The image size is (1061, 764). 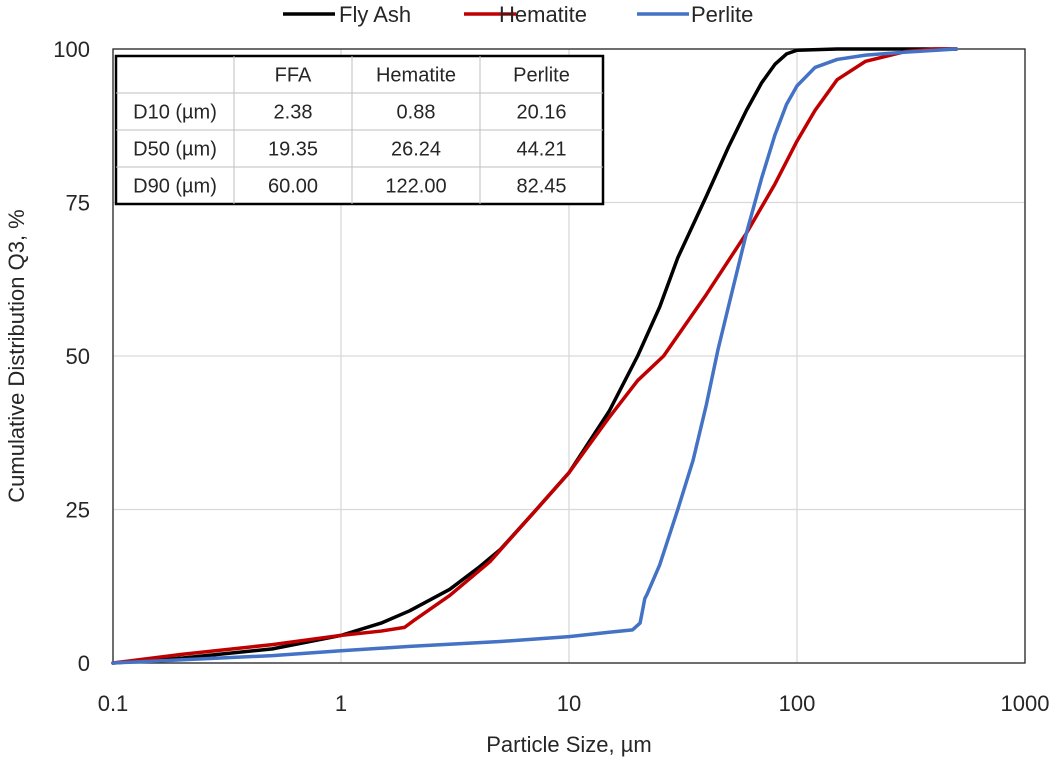 What do you see at coordinates (78, 510) in the screenshot?
I see `y-tick-label: 25` at bounding box center [78, 510].